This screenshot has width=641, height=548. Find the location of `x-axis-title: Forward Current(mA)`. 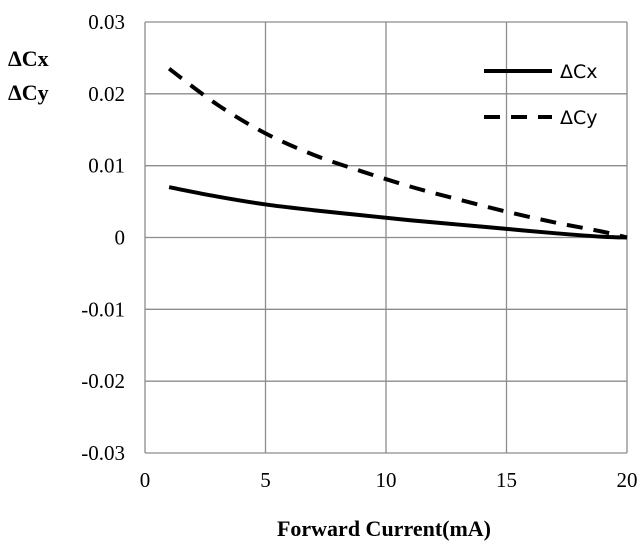

x-axis-title: Forward Current(mA) is located at coordinates (384, 528).